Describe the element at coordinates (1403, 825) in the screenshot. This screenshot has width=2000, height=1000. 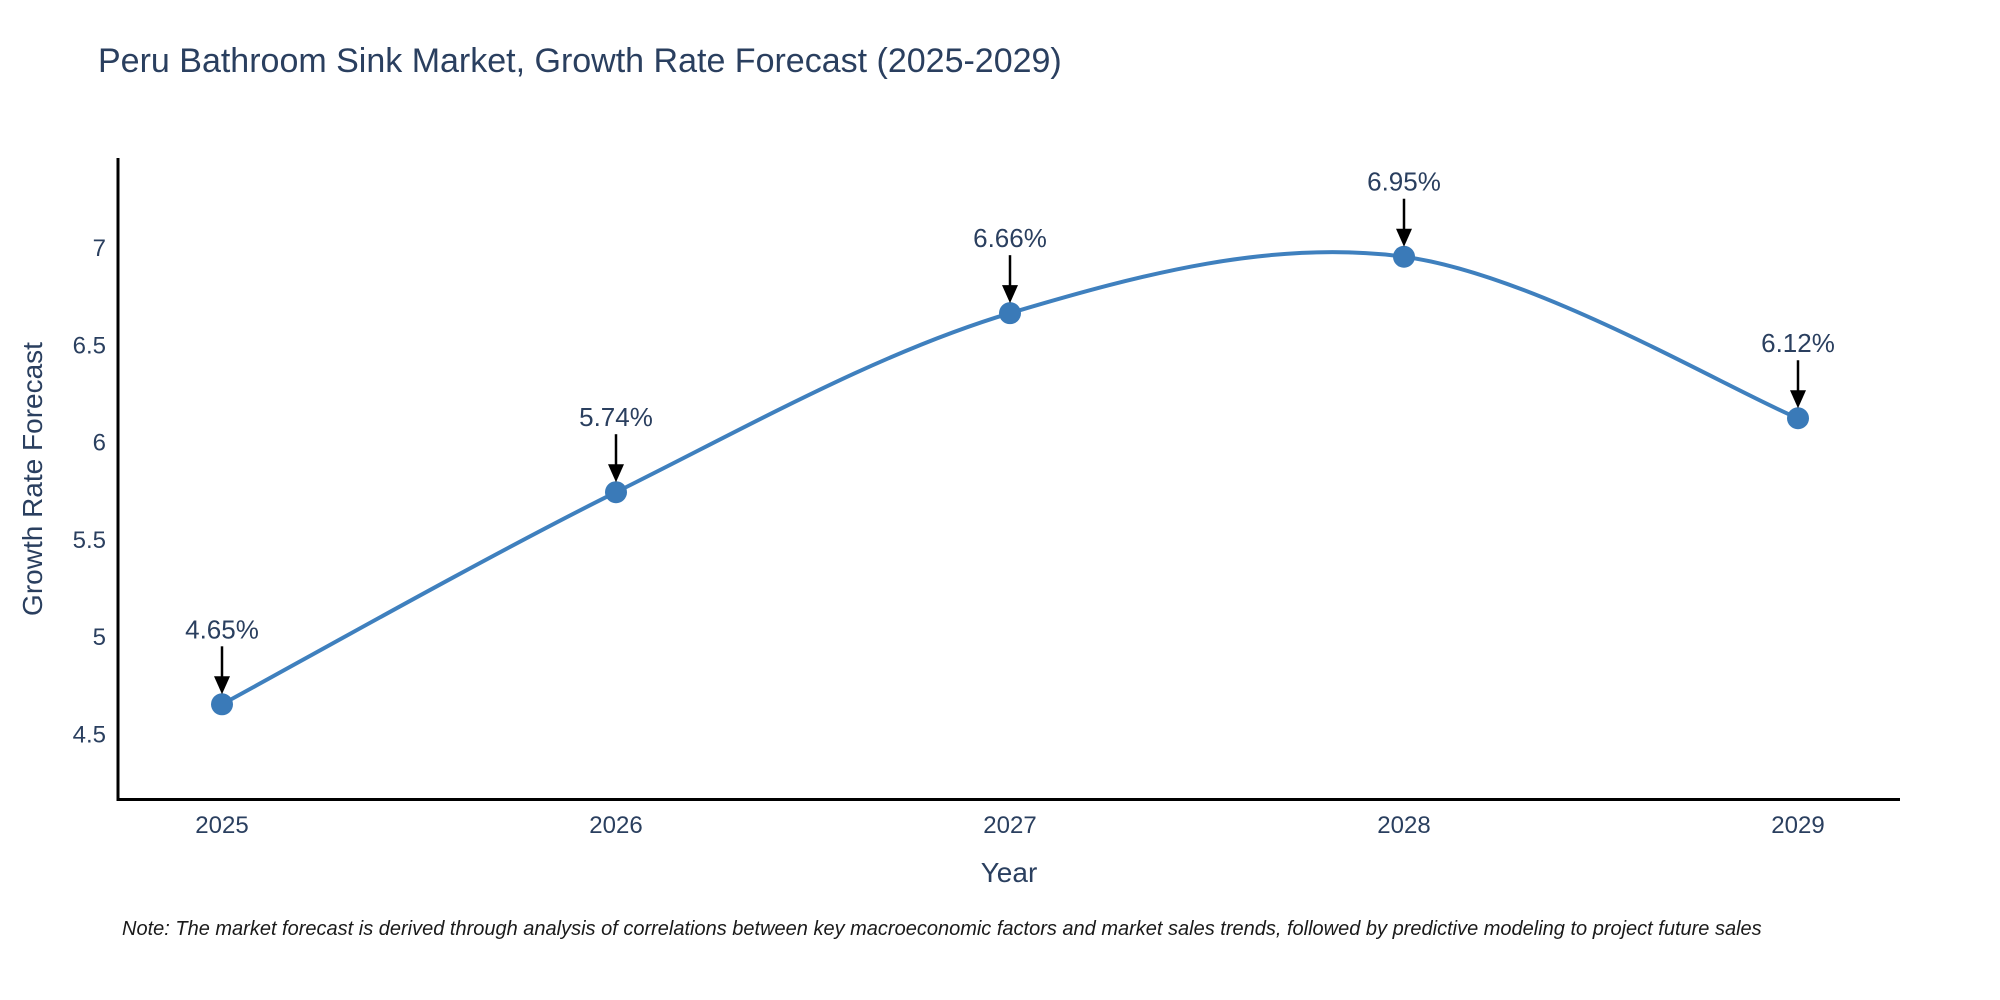
I see `x-tick-label: 2028` at that location.